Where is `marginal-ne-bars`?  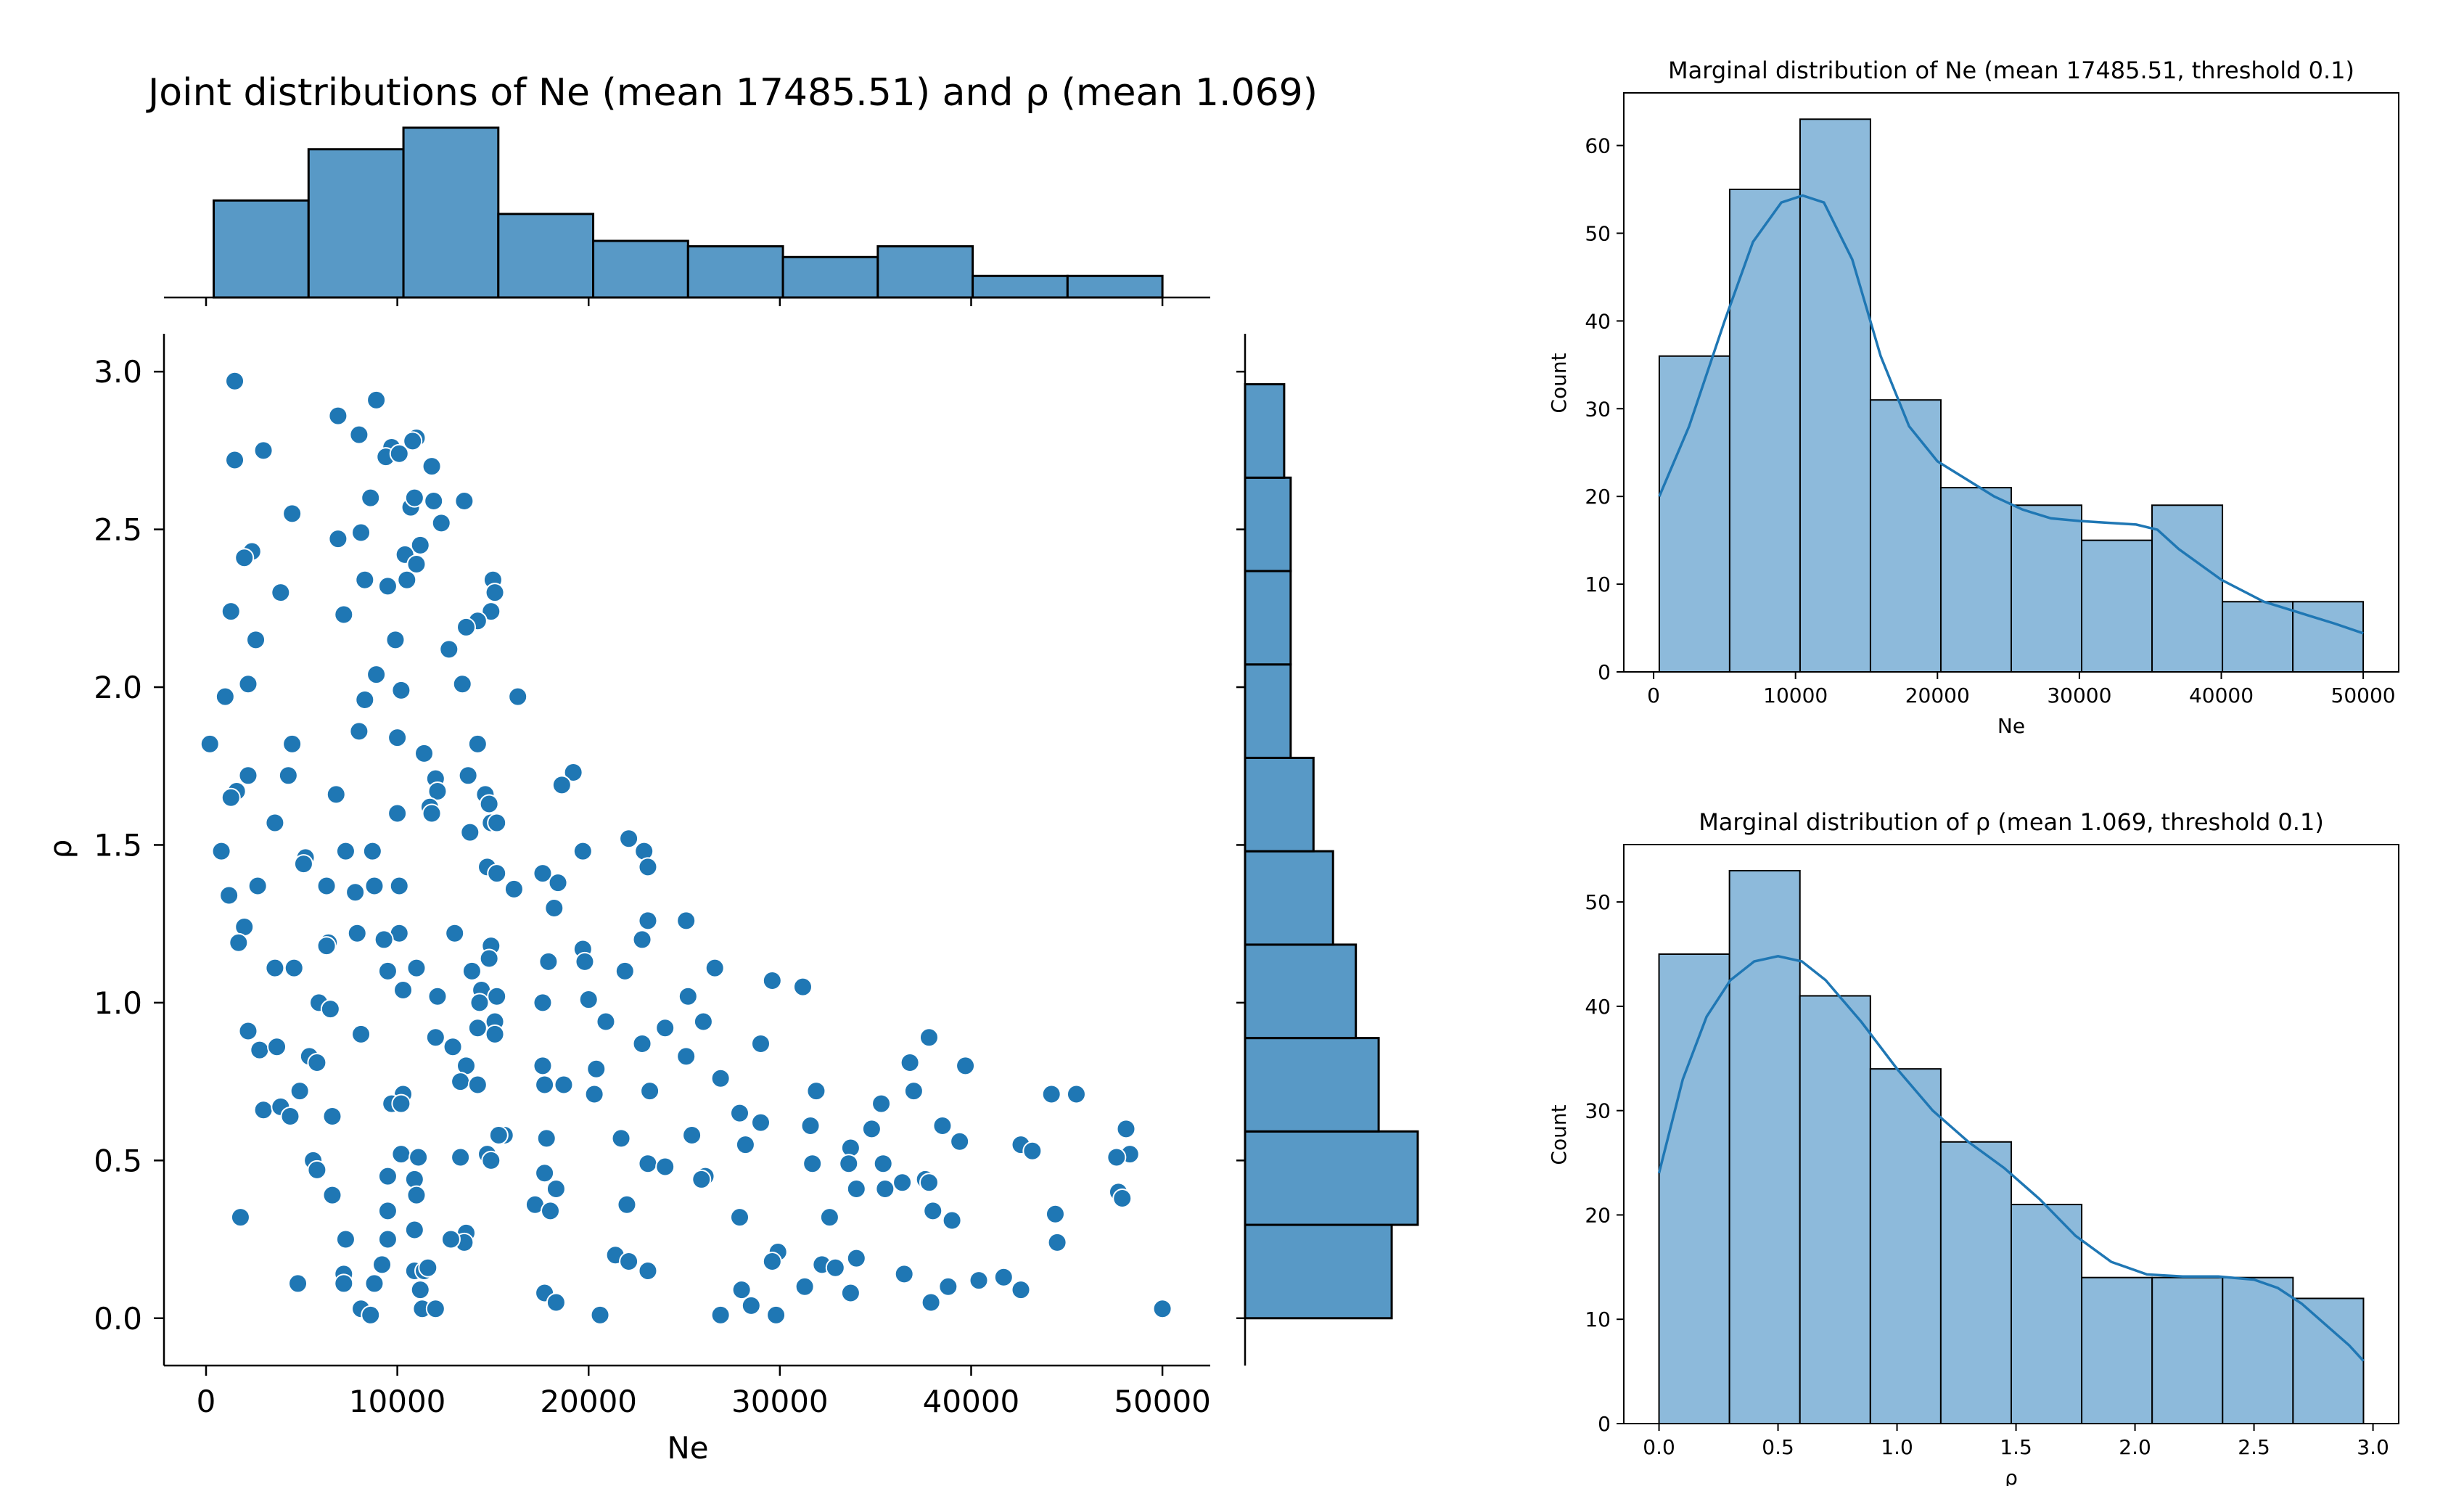
marginal-ne-bars is located at coordinates (2011, 395).